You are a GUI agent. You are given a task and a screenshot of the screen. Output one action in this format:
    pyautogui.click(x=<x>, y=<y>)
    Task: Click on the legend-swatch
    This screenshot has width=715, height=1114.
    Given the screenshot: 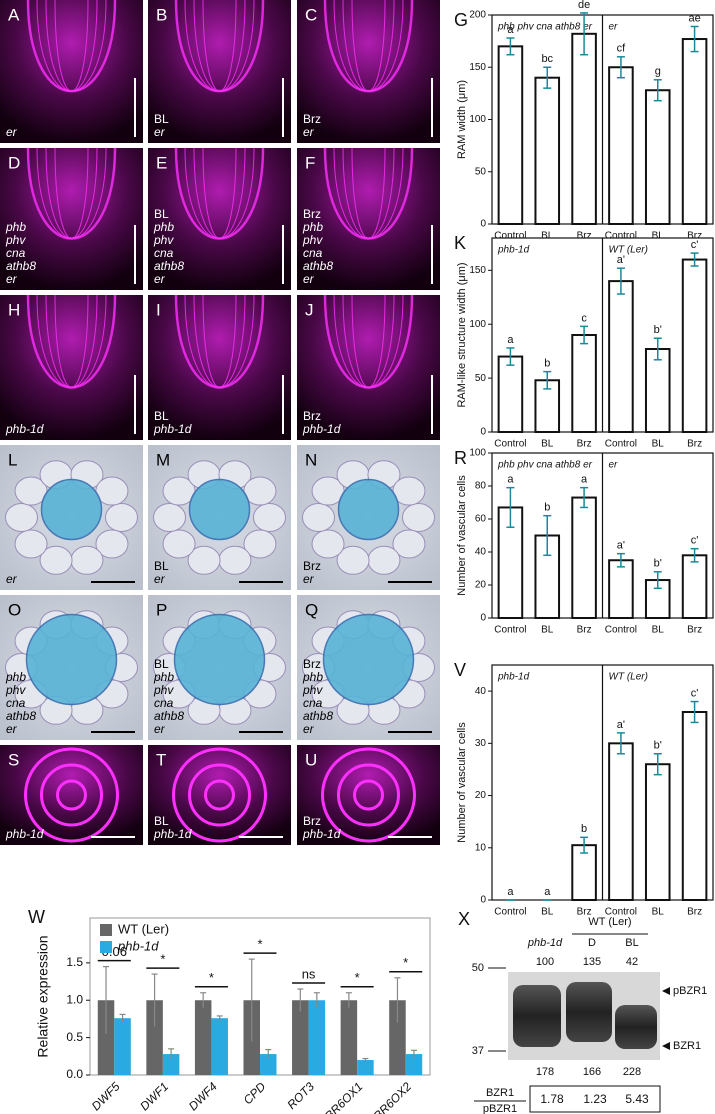 What is the action you would take?
    pyautogui.click(x=106, y=947)
    